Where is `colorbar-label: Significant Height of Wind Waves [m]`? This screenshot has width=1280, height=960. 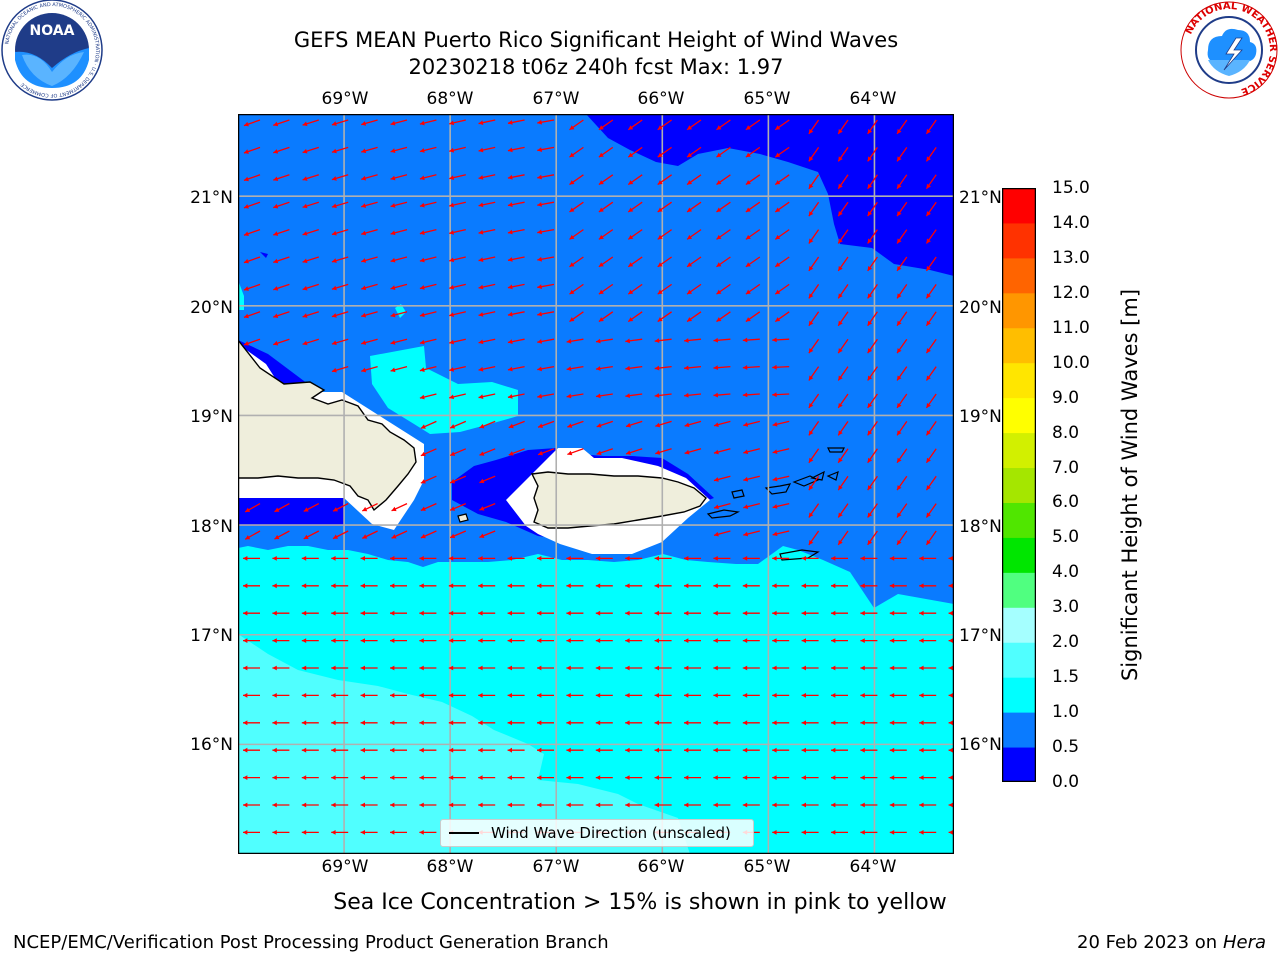 colorbar-label: Significant Height of Wind Waves [m] is located at coordinates (1130, 485).